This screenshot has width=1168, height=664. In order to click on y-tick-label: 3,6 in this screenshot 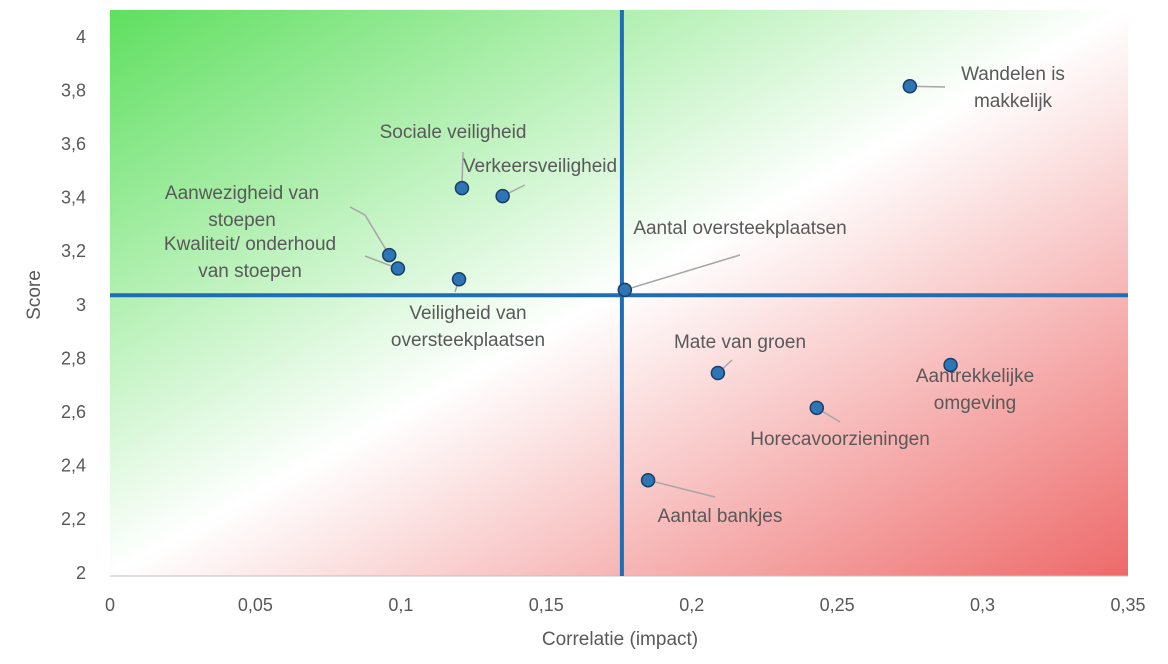, I will do `click(73, 144)`.